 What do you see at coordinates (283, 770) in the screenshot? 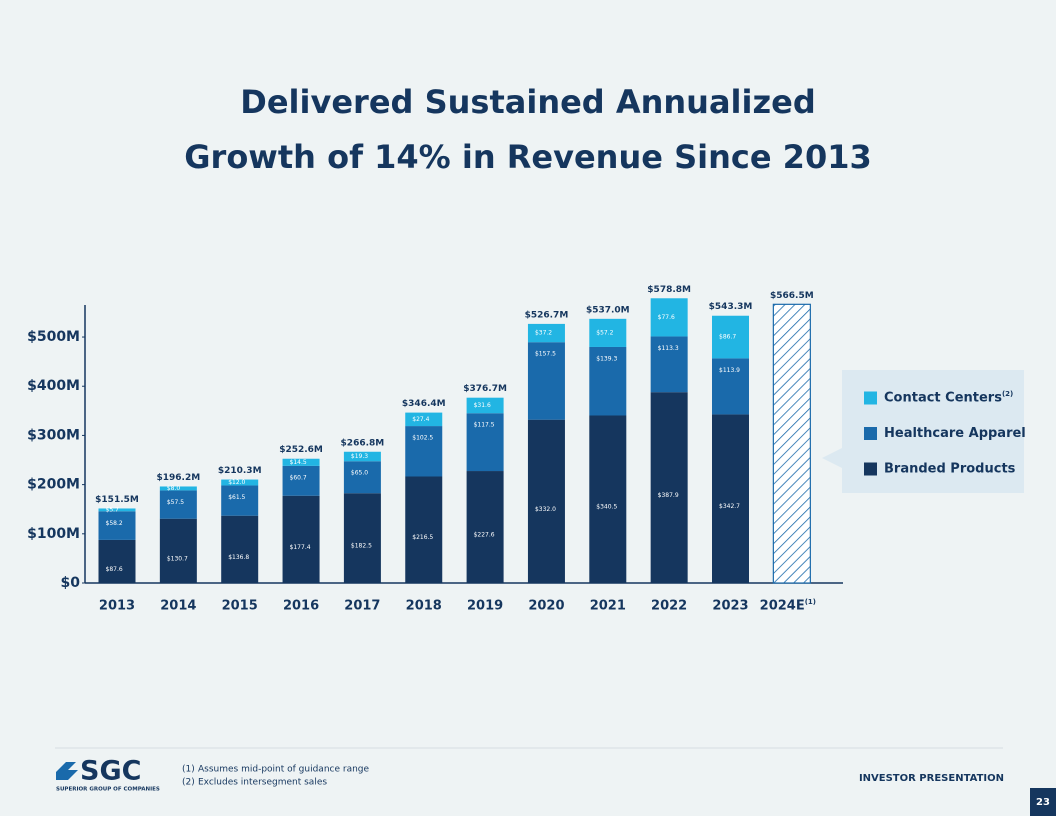
I see `footnote: Assumes mid-point of guidance range` at bounding box center [283, 770].